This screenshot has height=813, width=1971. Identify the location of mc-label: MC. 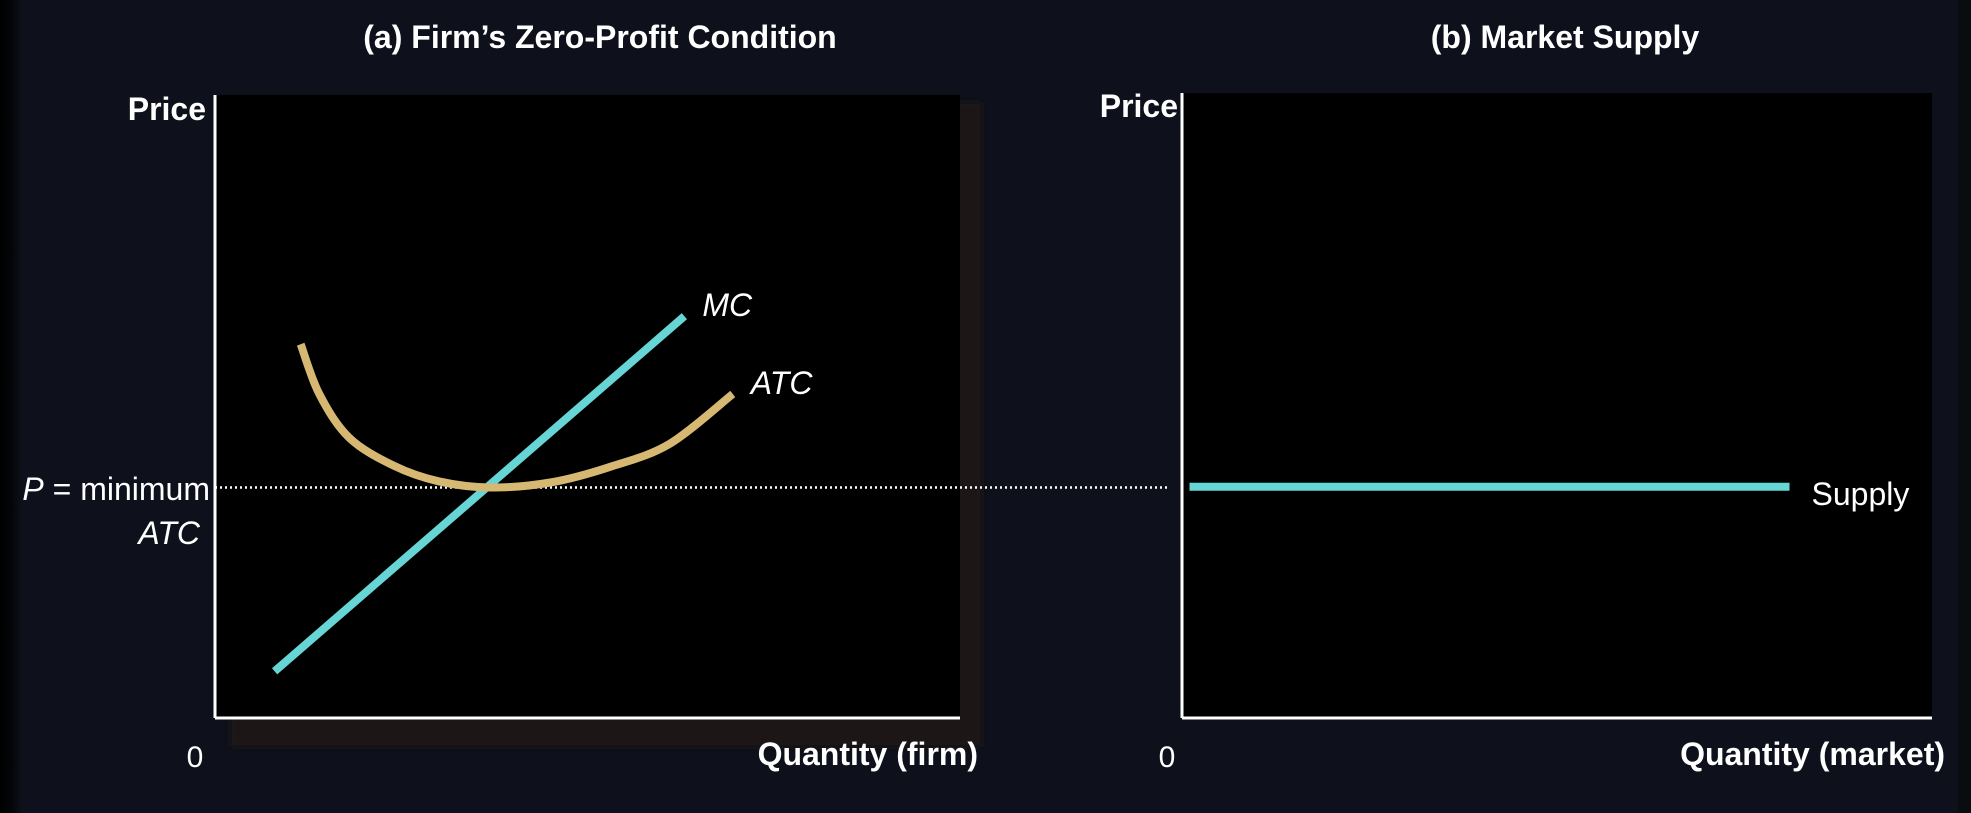
(727, 305).